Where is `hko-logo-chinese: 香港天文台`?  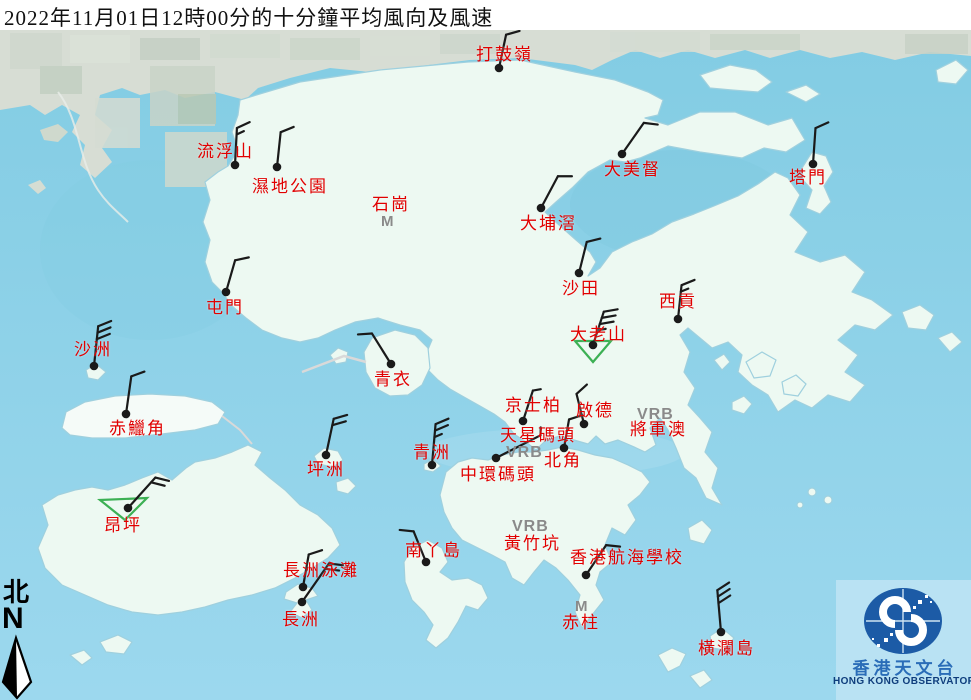 hko-logo-chinese: 香港天文台 is located at coordinates (905, 668).